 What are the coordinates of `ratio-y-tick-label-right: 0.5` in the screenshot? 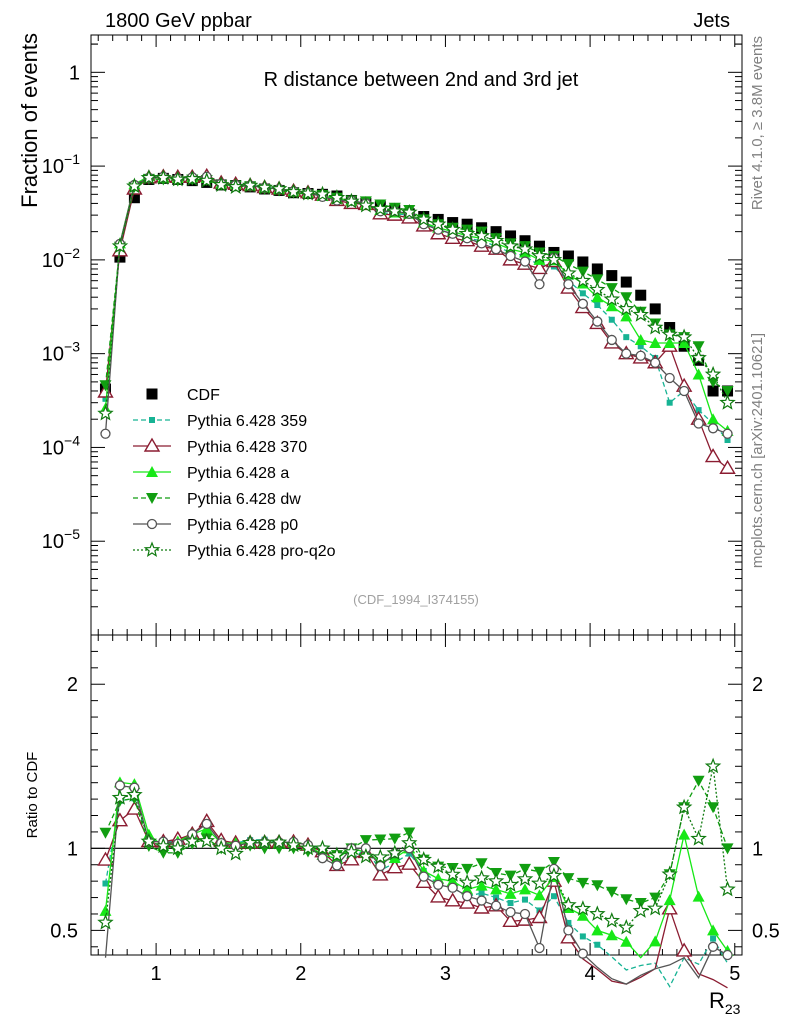 It's located at (766, 931).